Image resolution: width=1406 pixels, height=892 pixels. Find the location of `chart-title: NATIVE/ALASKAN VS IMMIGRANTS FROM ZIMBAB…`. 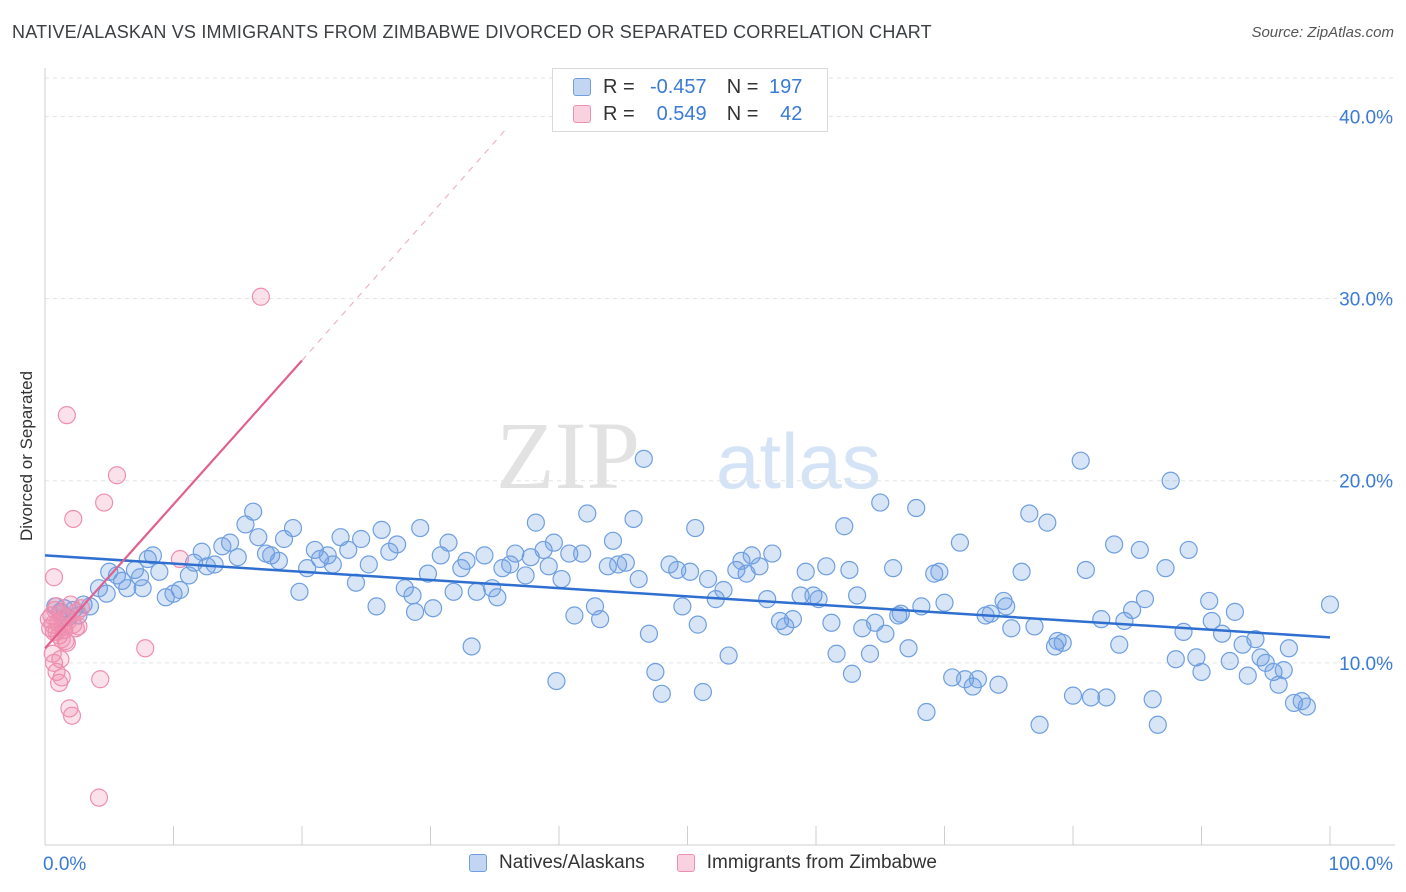

chart-title: NATIVE/ALASKAN VS IMMIGRANTS FROM ZIMBAB… is located at coordinates (472, 32).